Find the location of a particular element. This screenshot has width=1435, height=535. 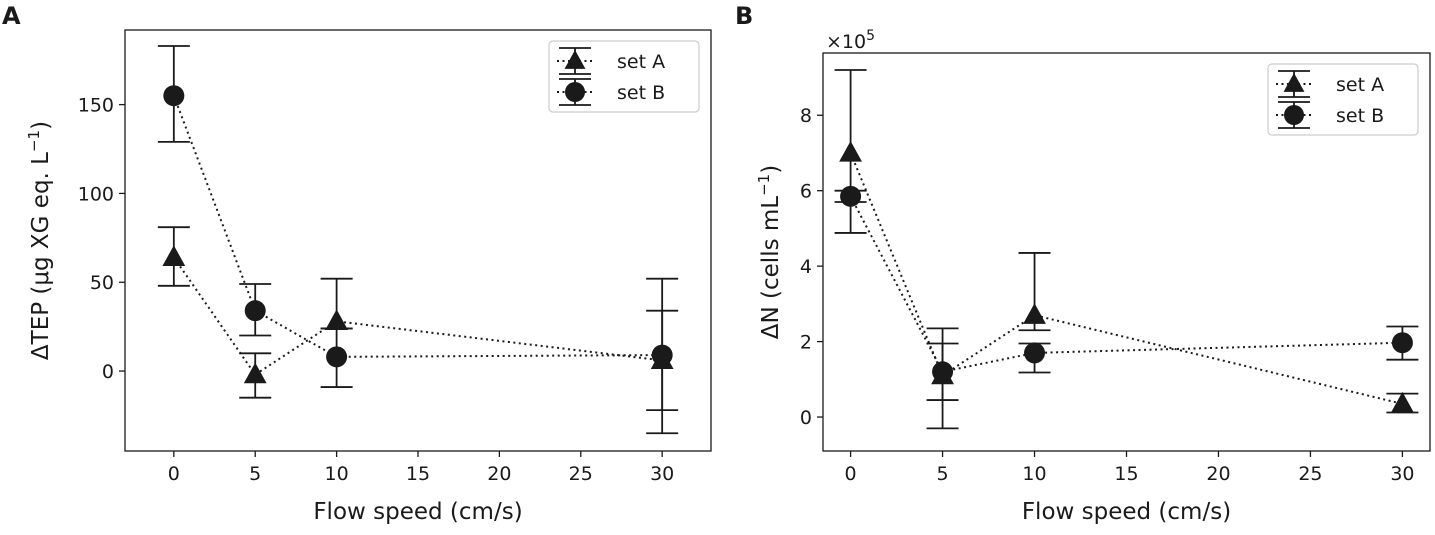

series-line is located at coordinates (1126, 284).